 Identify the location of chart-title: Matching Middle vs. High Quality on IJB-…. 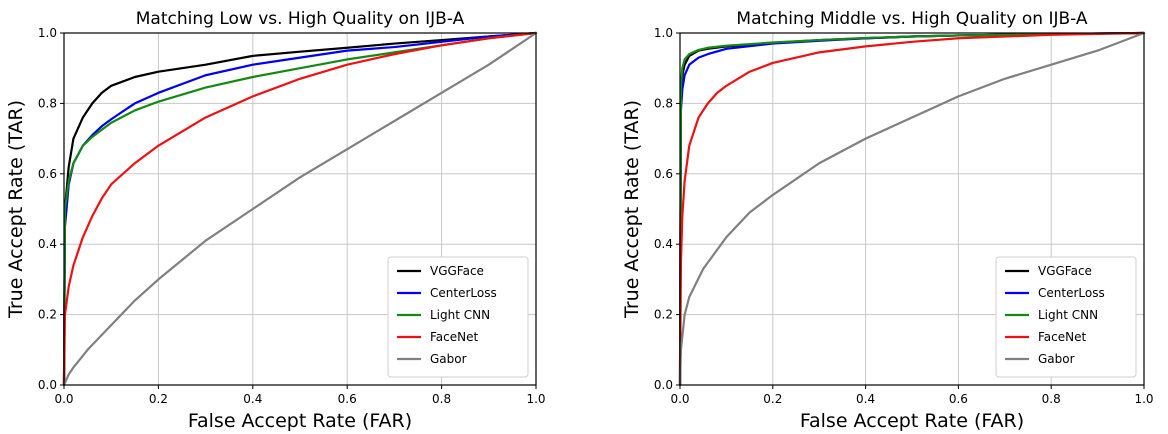
(912, 19).